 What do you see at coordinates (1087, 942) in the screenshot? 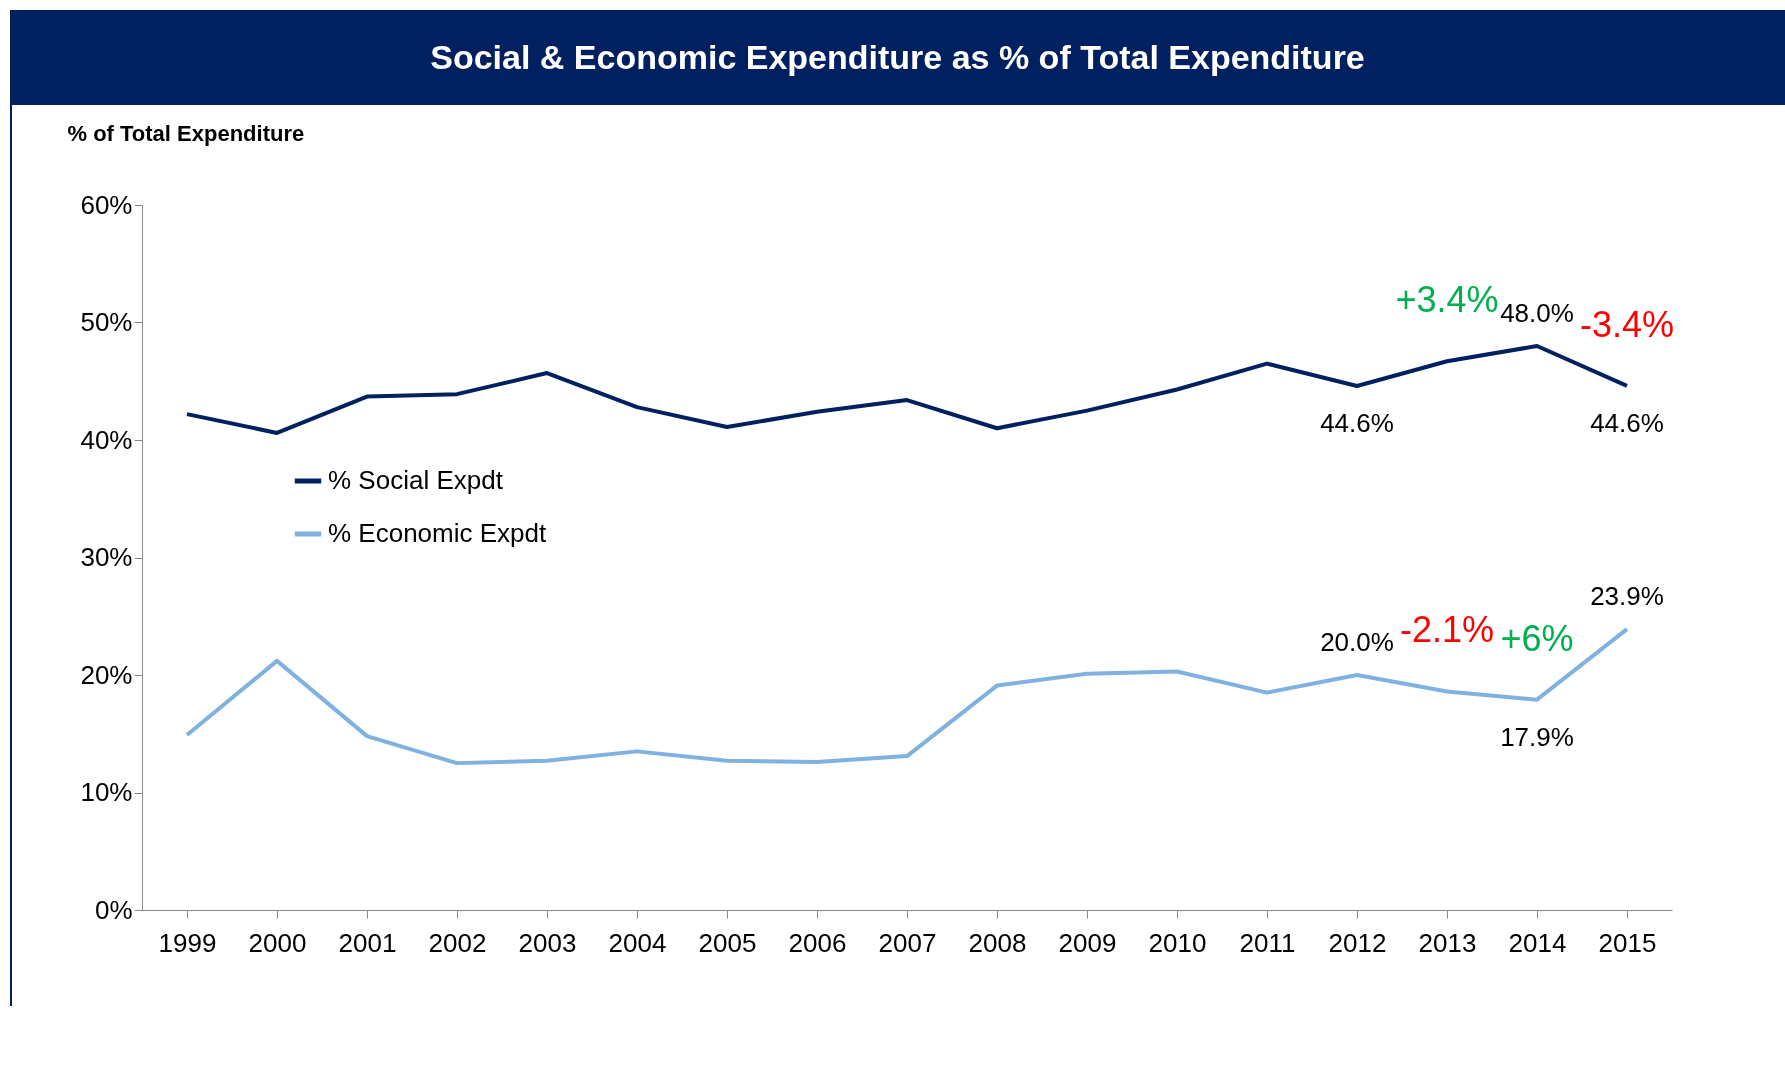
I see `x-tick-label: 2009` at bounding box center [1087, 942].